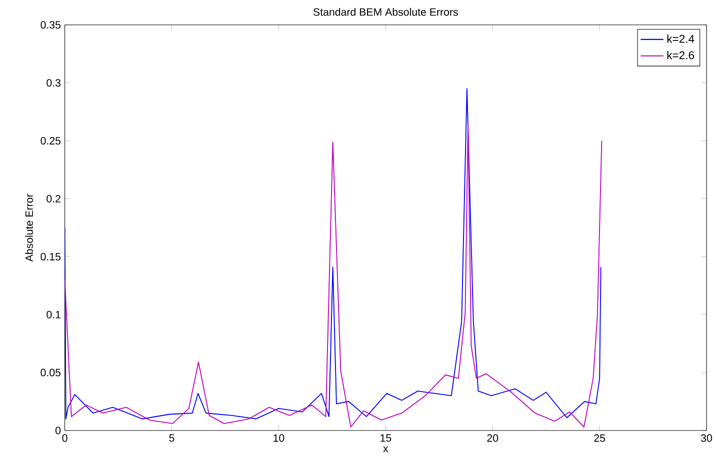 This screenshot has width=716, height=471. I want to click on x-tick-label: 0, so click(65, 438).